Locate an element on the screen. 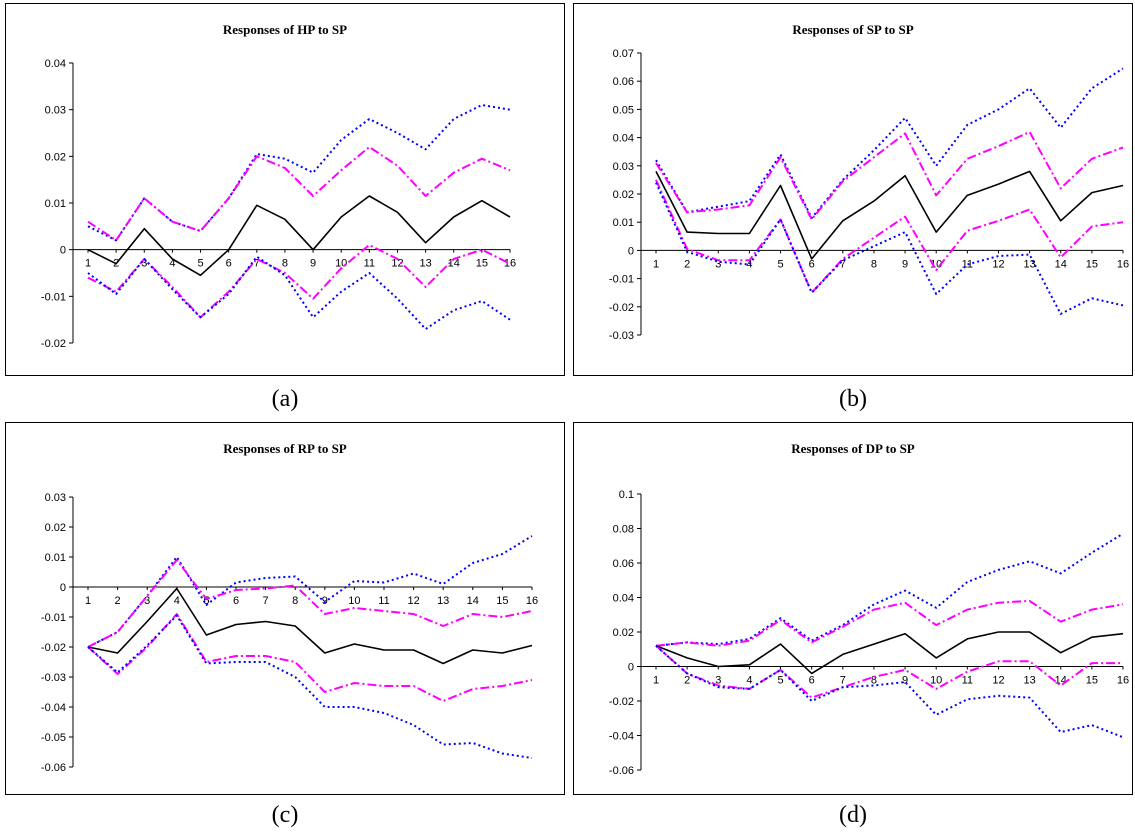 The image size is (1135, 837). chart-title: Responses of HP to SP is located at coordinates (285, 29).